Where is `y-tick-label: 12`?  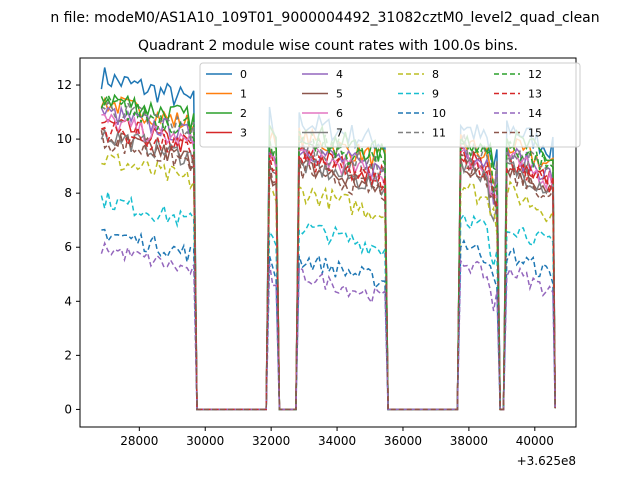 y-tick-label: 12 is located at coordinates (64, 85).